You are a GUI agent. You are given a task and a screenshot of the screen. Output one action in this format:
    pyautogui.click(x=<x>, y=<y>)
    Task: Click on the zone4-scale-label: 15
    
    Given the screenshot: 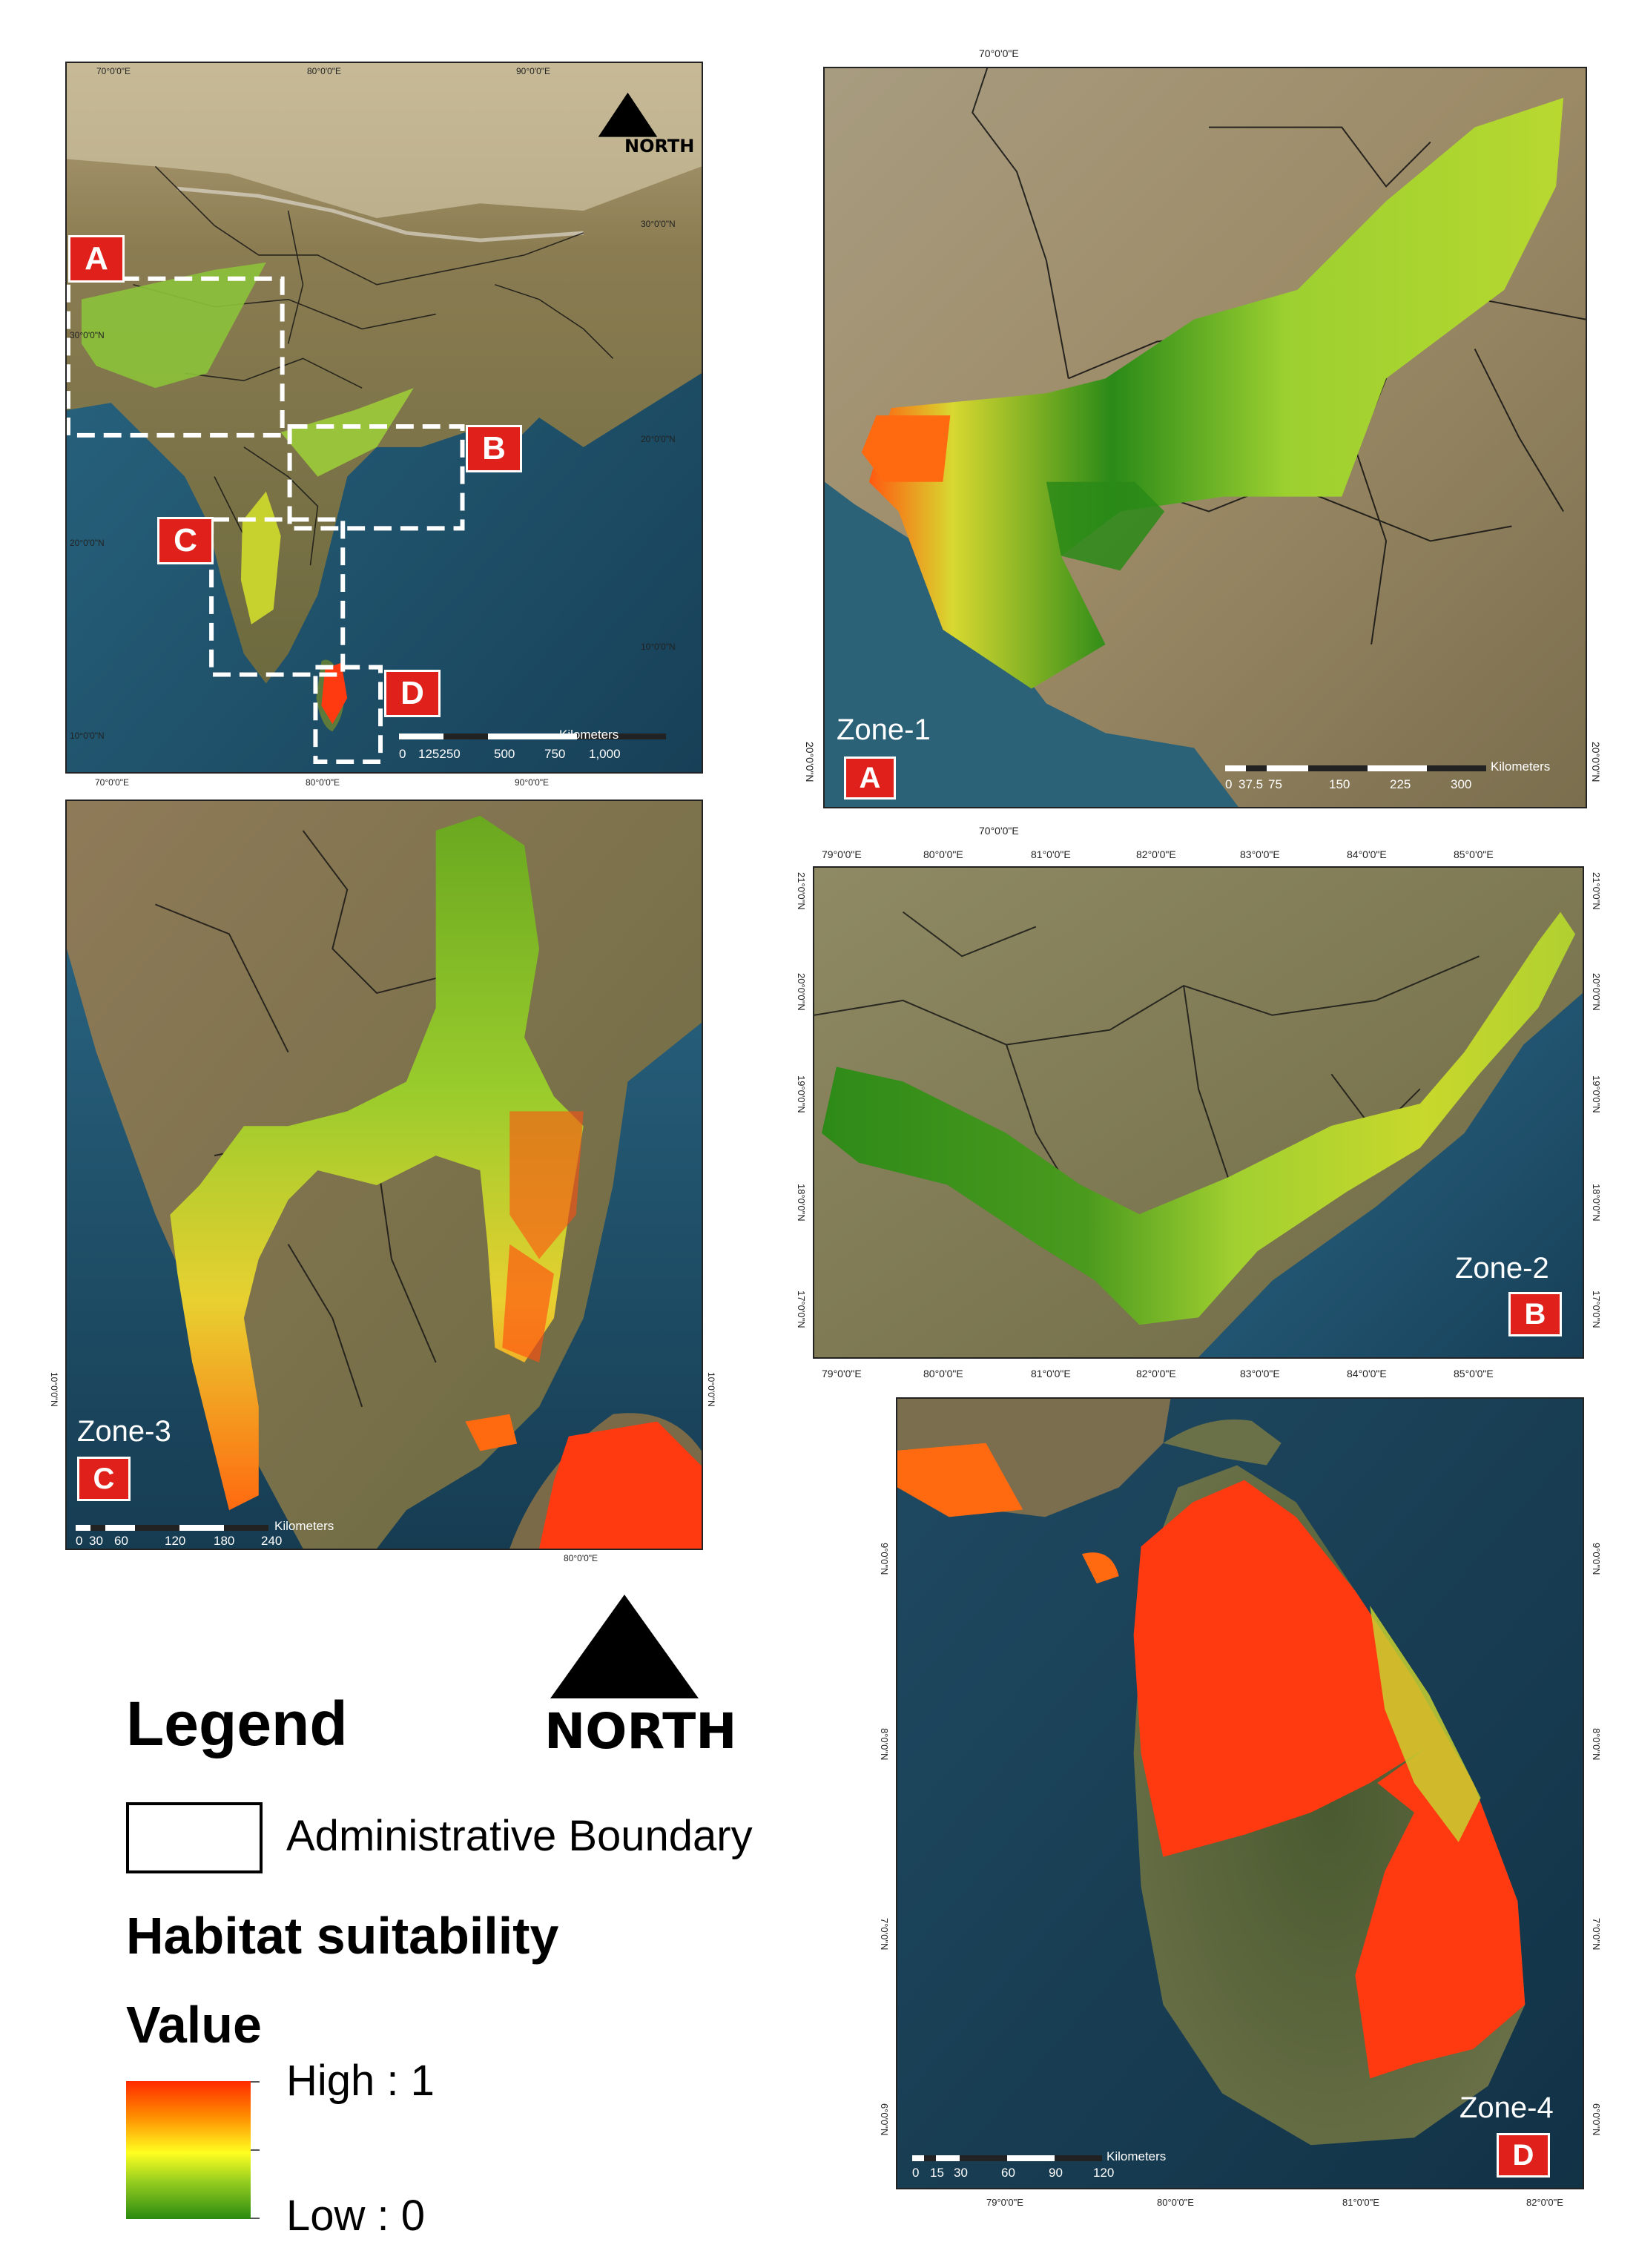 What is the action you would take?
    pyautogui.click(x=937, y=2173)
    